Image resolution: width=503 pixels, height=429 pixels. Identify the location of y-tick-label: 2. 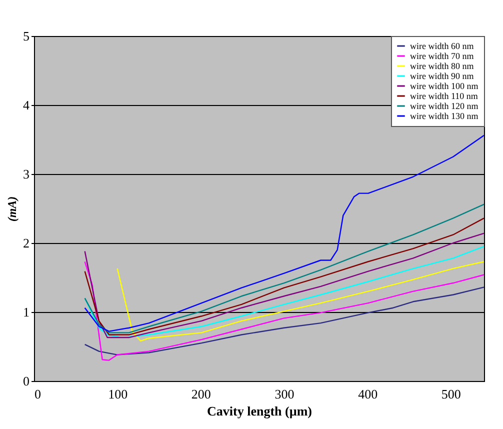
(26, 243).